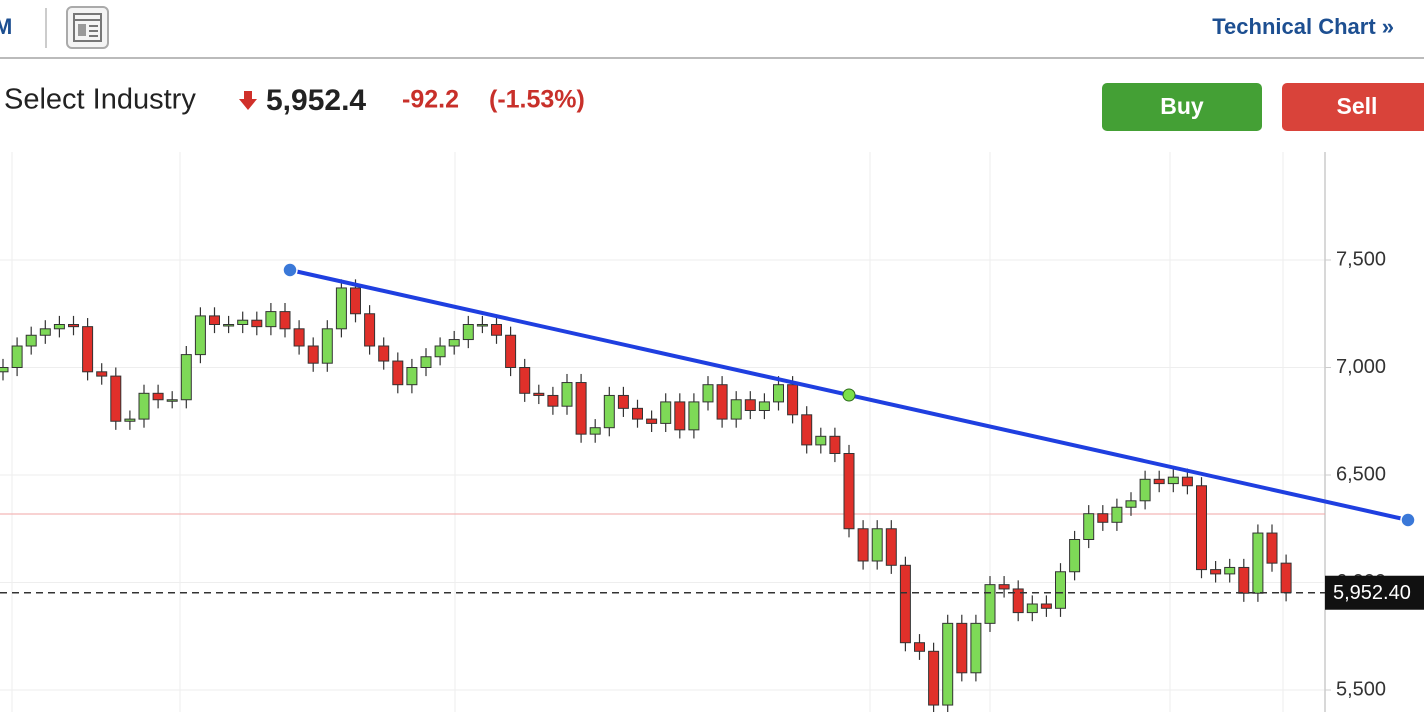  Describe the element at coordinates (537, 100) in the screenshot. I see `change-percent: (-1.53%)` at that location.